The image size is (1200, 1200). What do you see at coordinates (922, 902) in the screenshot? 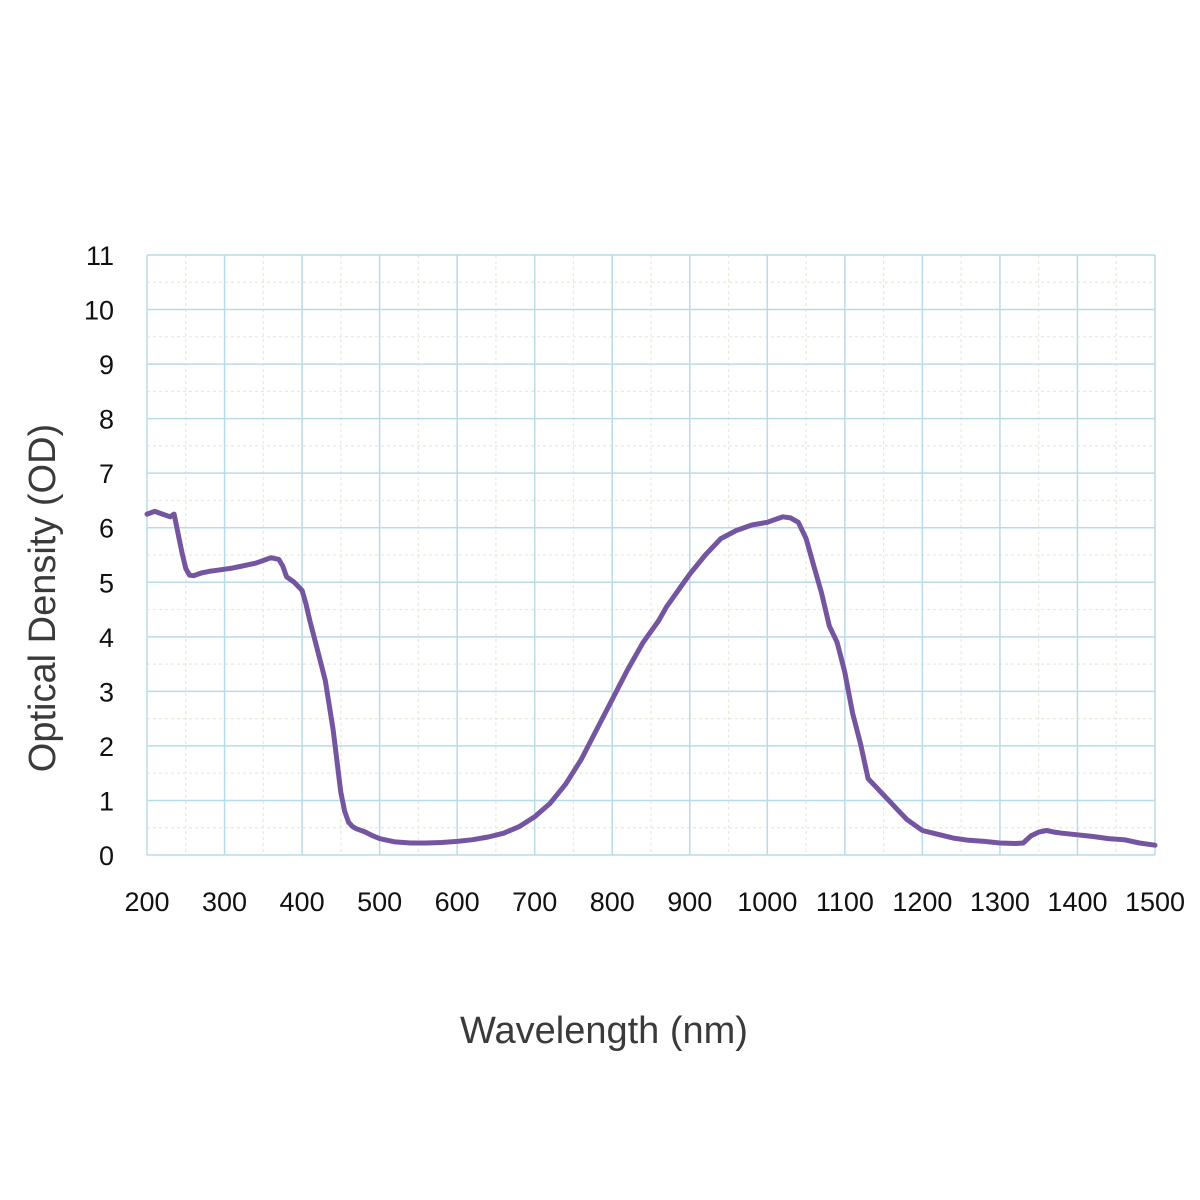
I see `x-tick-label: 1200` at bounding box center [922, 902].